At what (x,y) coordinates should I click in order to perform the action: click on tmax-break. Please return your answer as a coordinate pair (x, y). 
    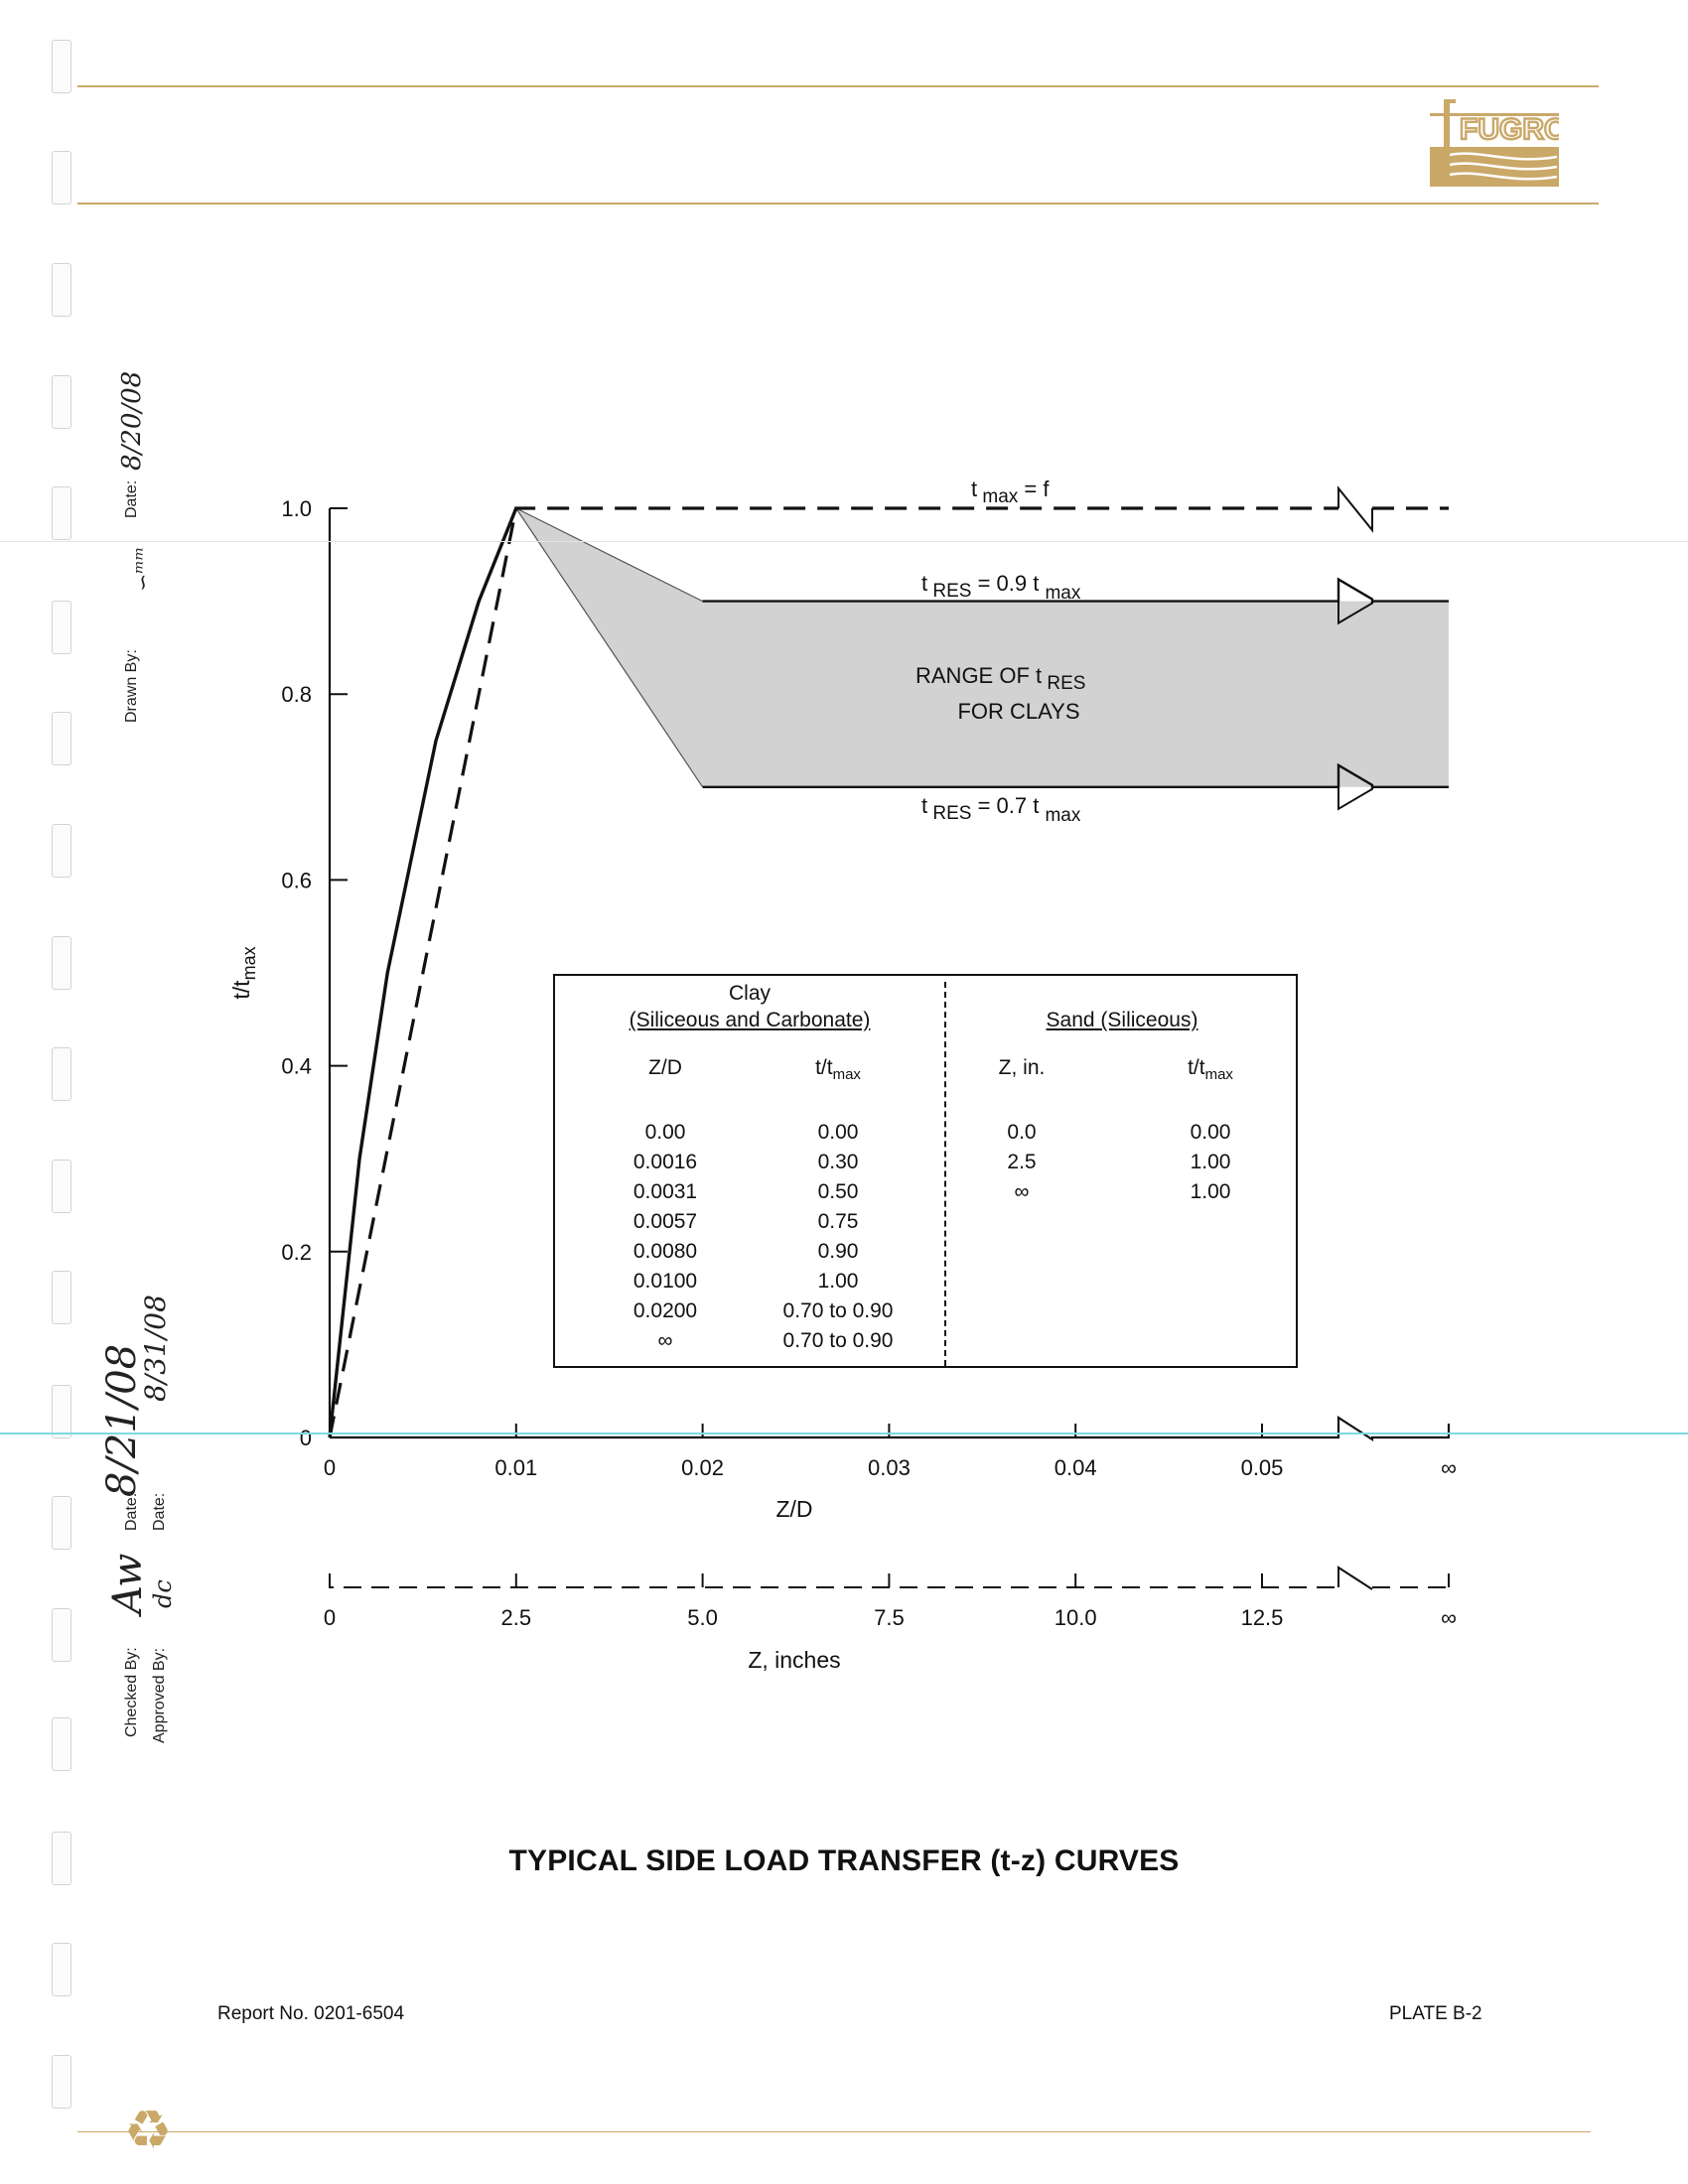
    Looking at the image, I should click on (1355, 509).